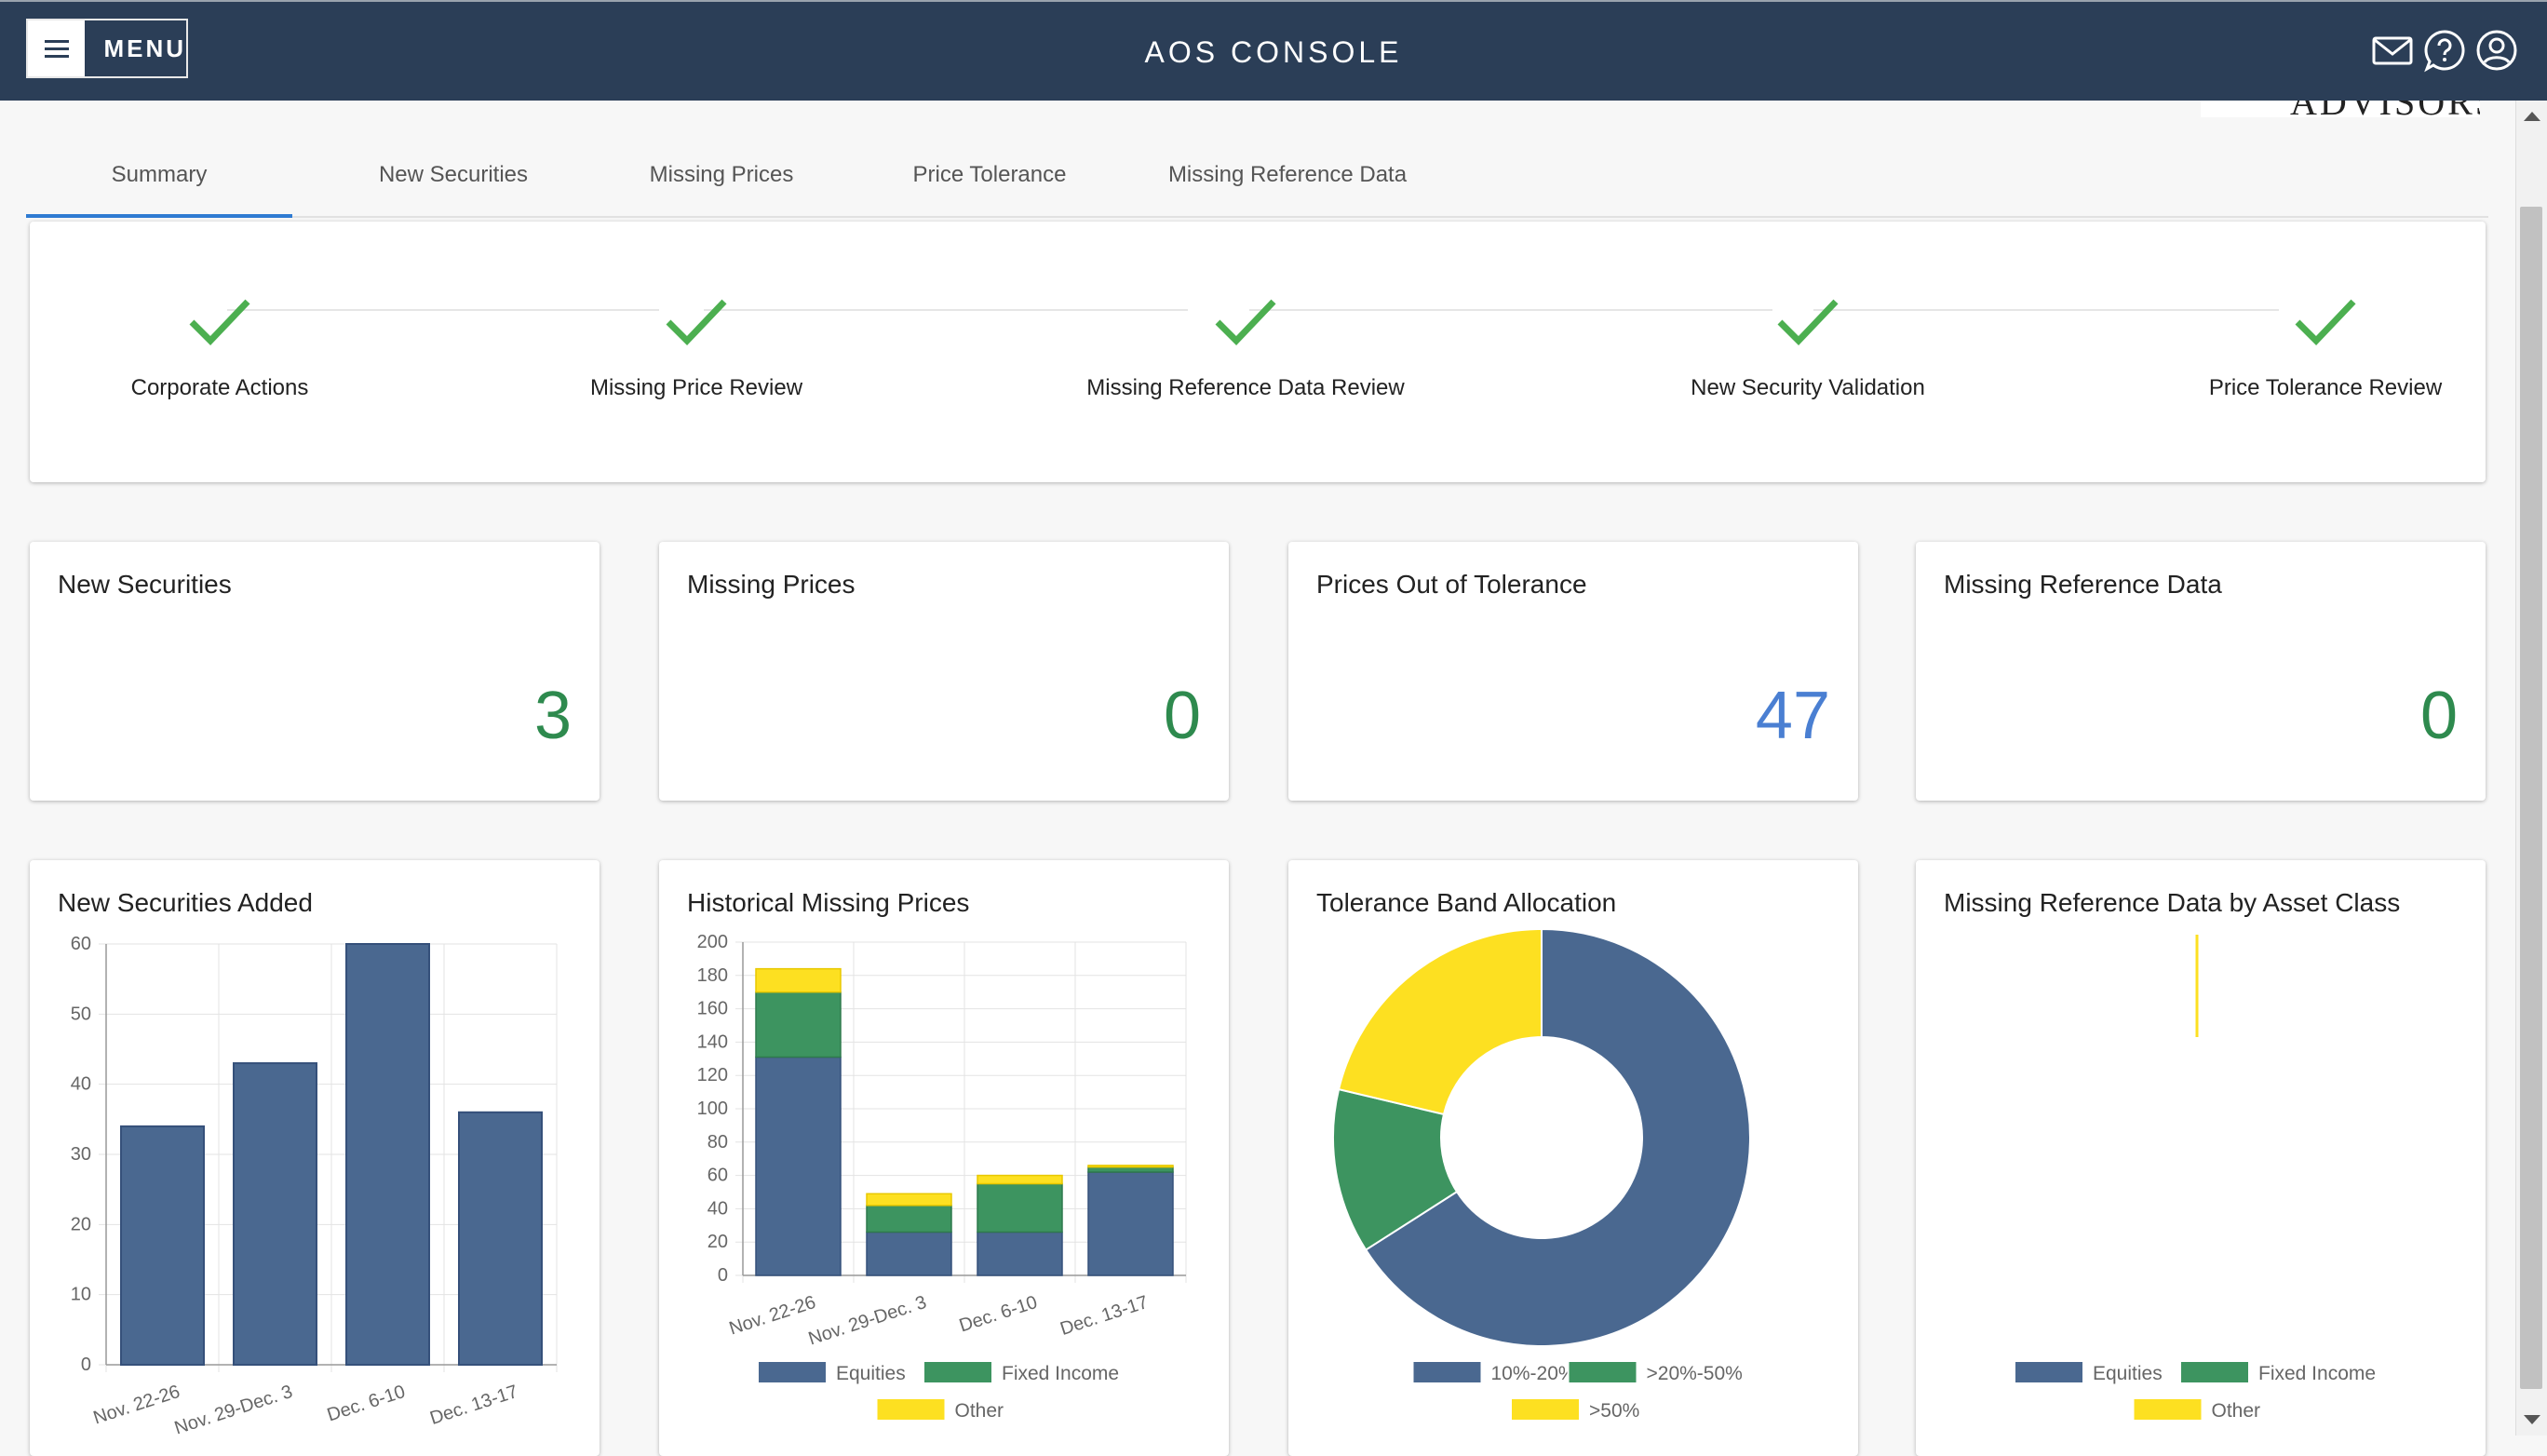 The image size is (2547, 1456). What do you see at coordinates (2392, 50) in the screenshot?
I see `mail-icon` at bounding box center [2392, 50].